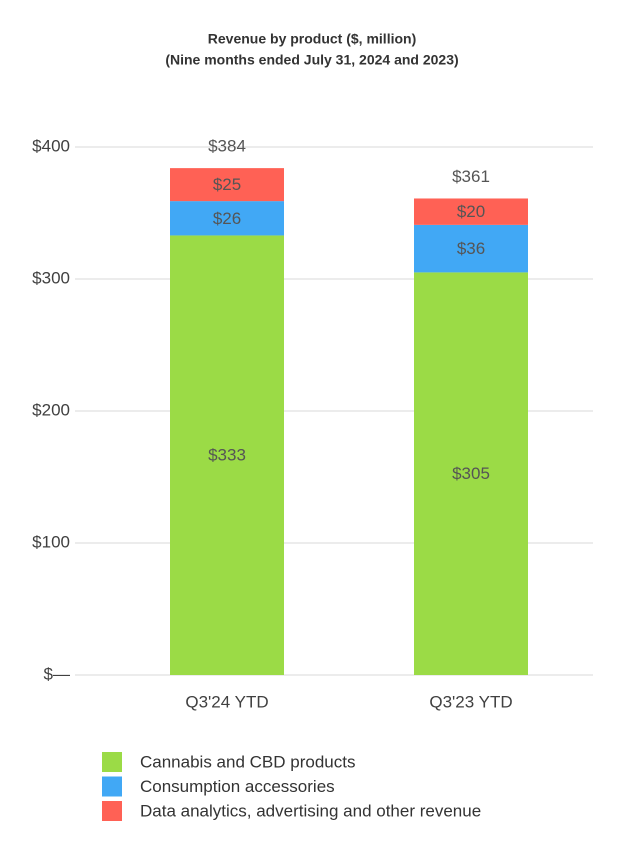 The image size is (624, 864). Describe the element at coordinates (226, 701) in the screenshot. I see `x-tick-label: Q3'24 YTD` at that location.